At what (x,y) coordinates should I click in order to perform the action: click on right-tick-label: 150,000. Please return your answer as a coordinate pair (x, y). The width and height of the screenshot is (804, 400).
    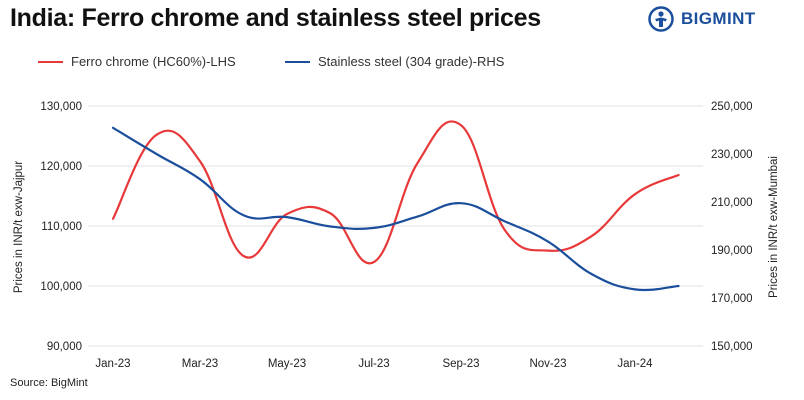
    Looking at the image, I should click on (732, 347).